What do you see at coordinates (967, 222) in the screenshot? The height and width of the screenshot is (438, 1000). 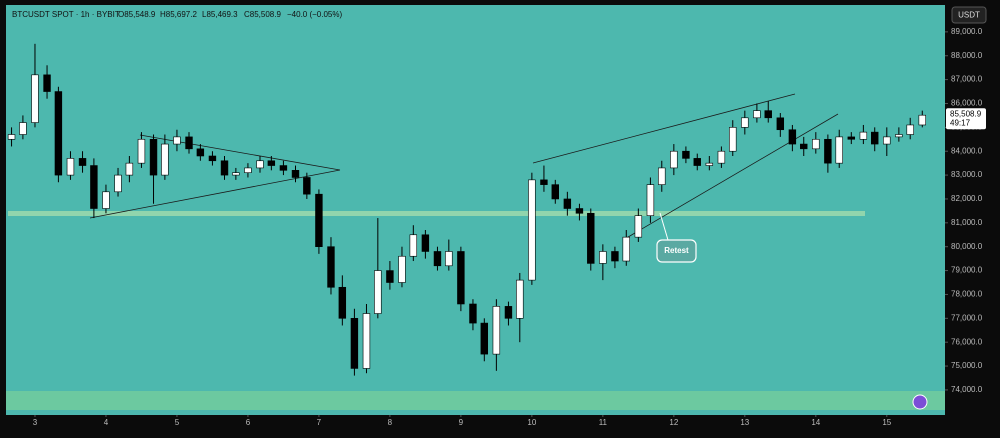 I see `y-tick-label: 81,000.0` at bounding box center [967, 222].